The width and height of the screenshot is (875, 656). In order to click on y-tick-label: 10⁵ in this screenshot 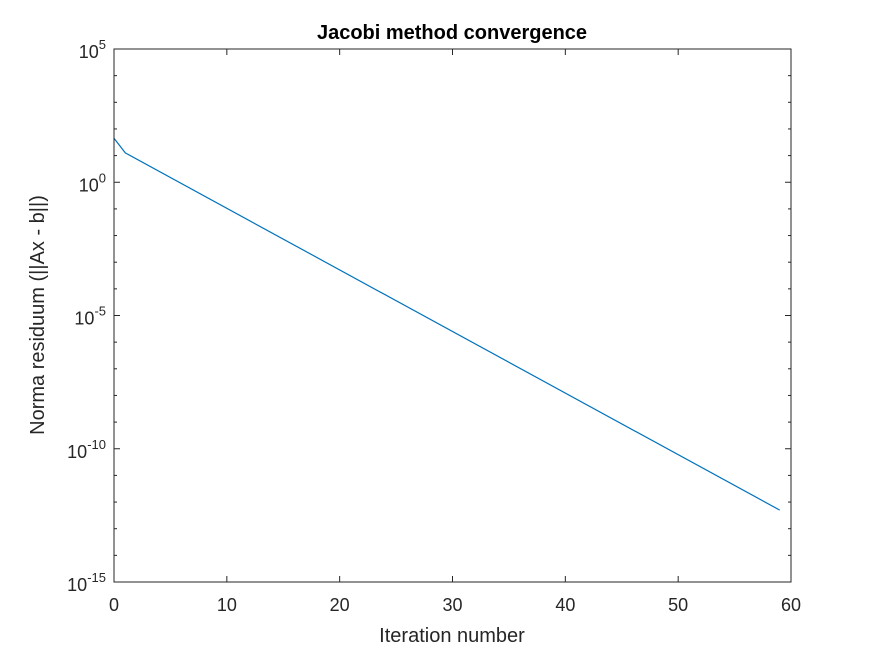, I will do `click(92, 49)`.